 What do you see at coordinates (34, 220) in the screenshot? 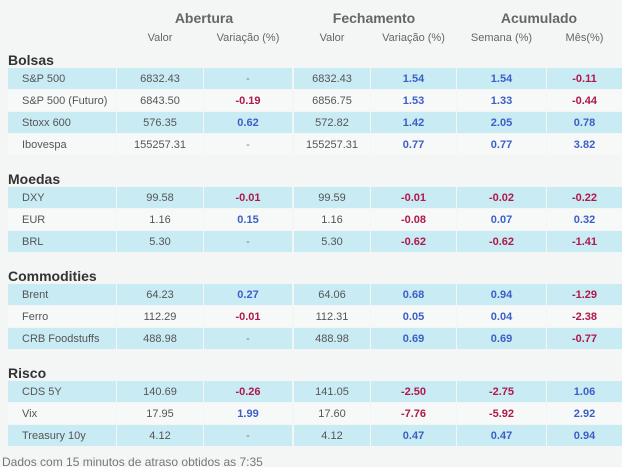
I see `row-label: EUR` at bounding box center [34, 220].